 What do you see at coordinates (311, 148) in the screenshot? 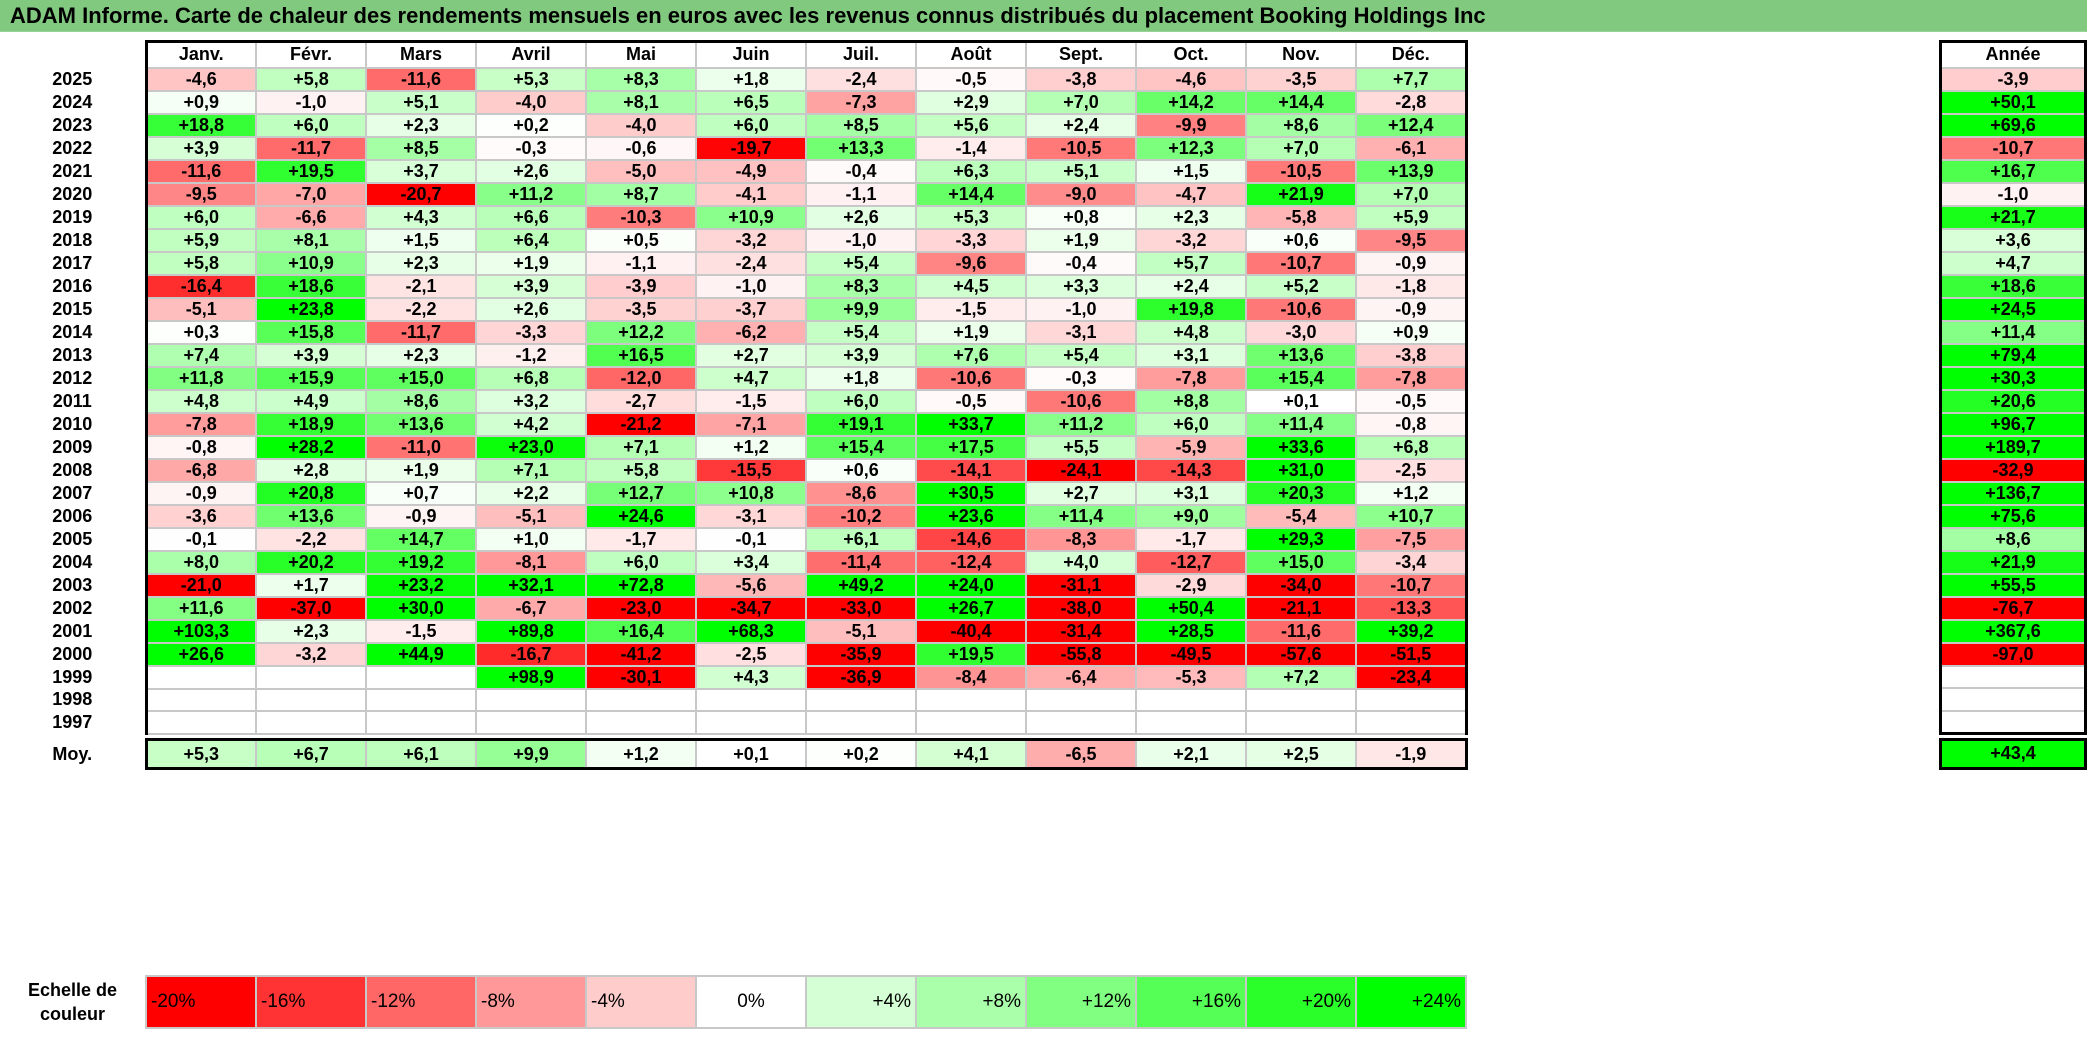
I see `heatmap-cell: -11,7` at bounding box center [311, 148].